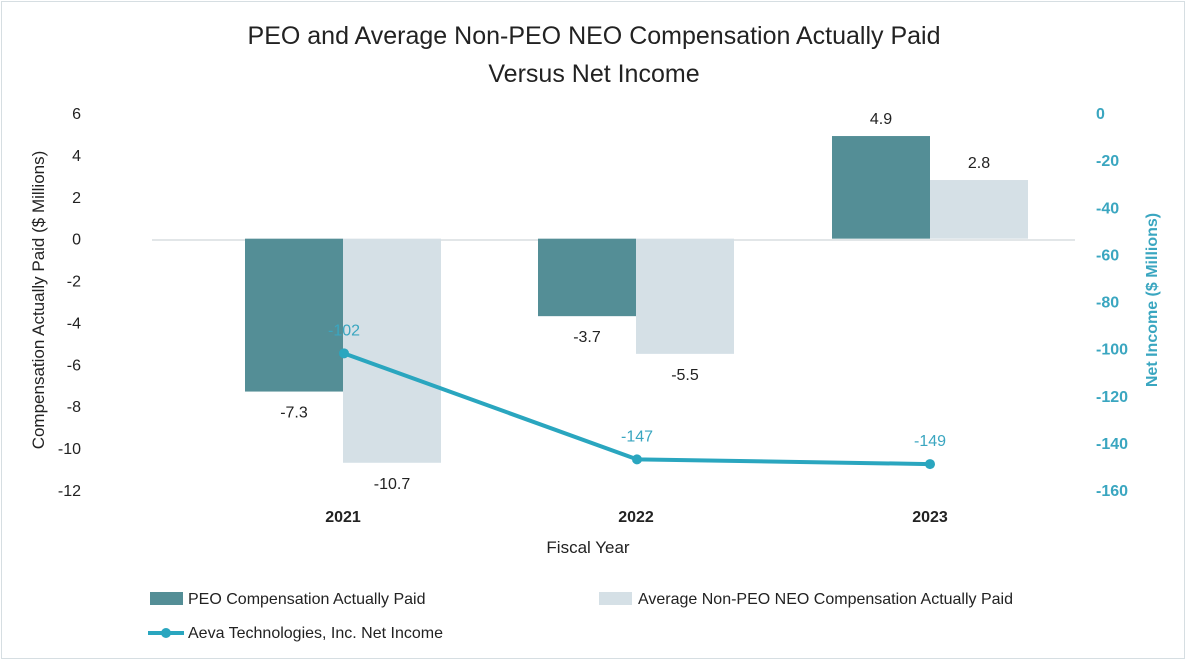 The height and width of the screenshot is (662, 1188). Describe the element at coordinates (930, 517) in the screenshot. I see `x-category-label: 2023` at that location.